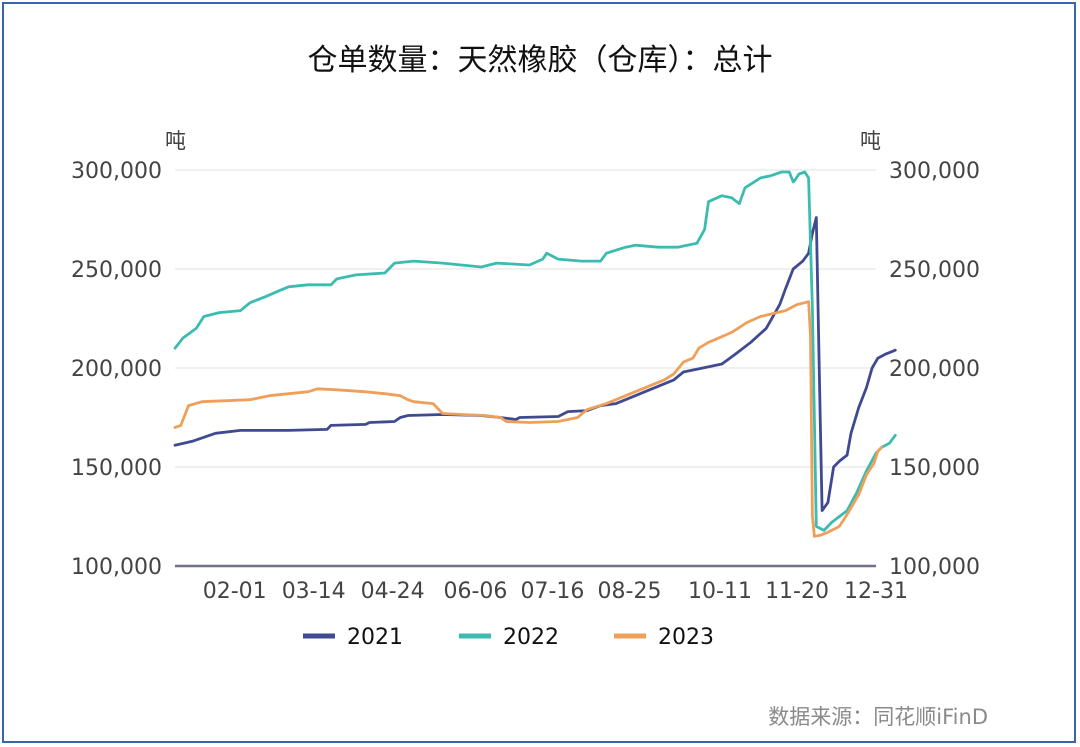 The width and height of the screenshot is (1080, 747). Describe the element at coordinates (934, 567) in the screenshot. I see `y-tick-label-right: 100,000` at that location.